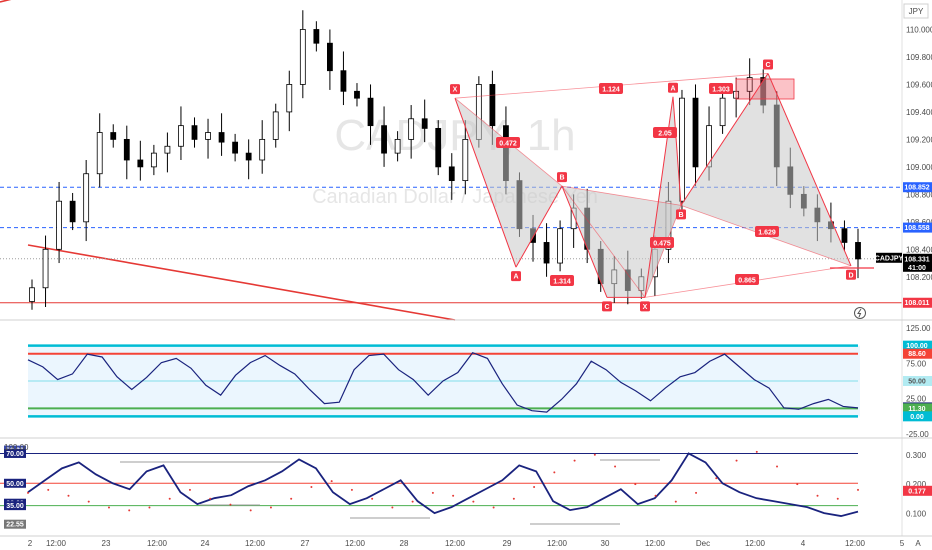 The image size is (932, 550). I want to click on osc2-right-tag: 0.177, so click(917, 491).